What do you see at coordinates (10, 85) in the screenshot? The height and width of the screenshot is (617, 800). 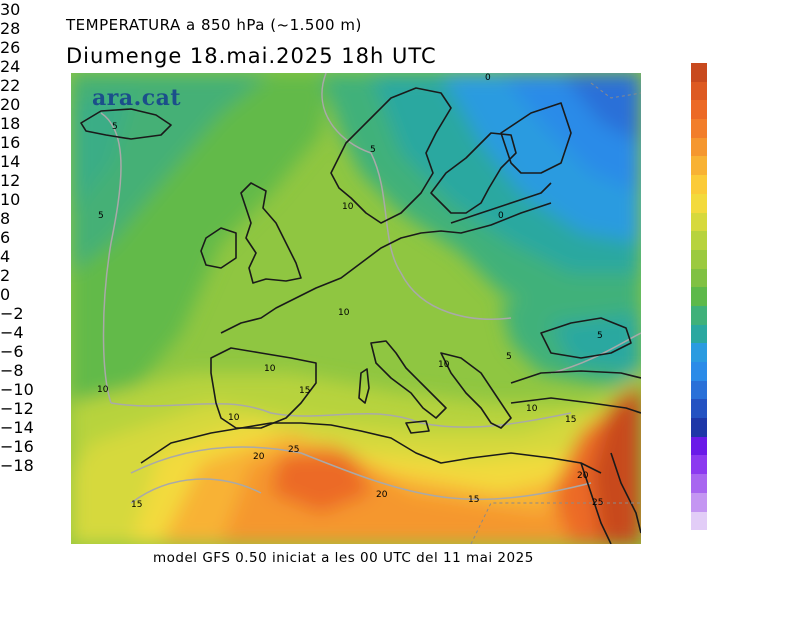 I see `legend-label: 22` at bounding box center [10, 85].